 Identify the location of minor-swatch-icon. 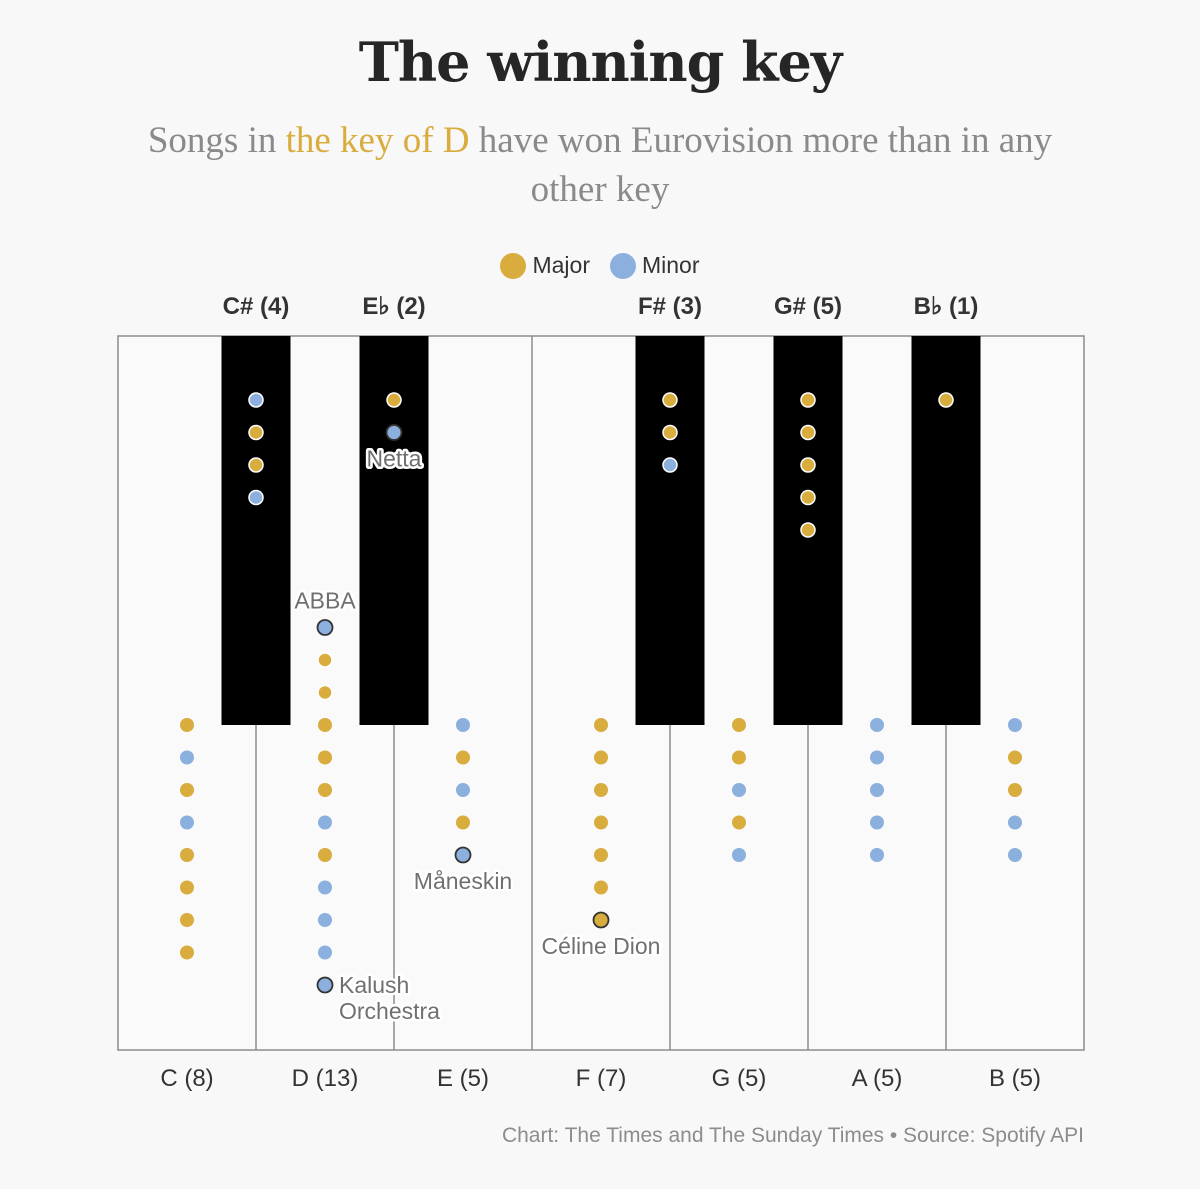
(623, 265).